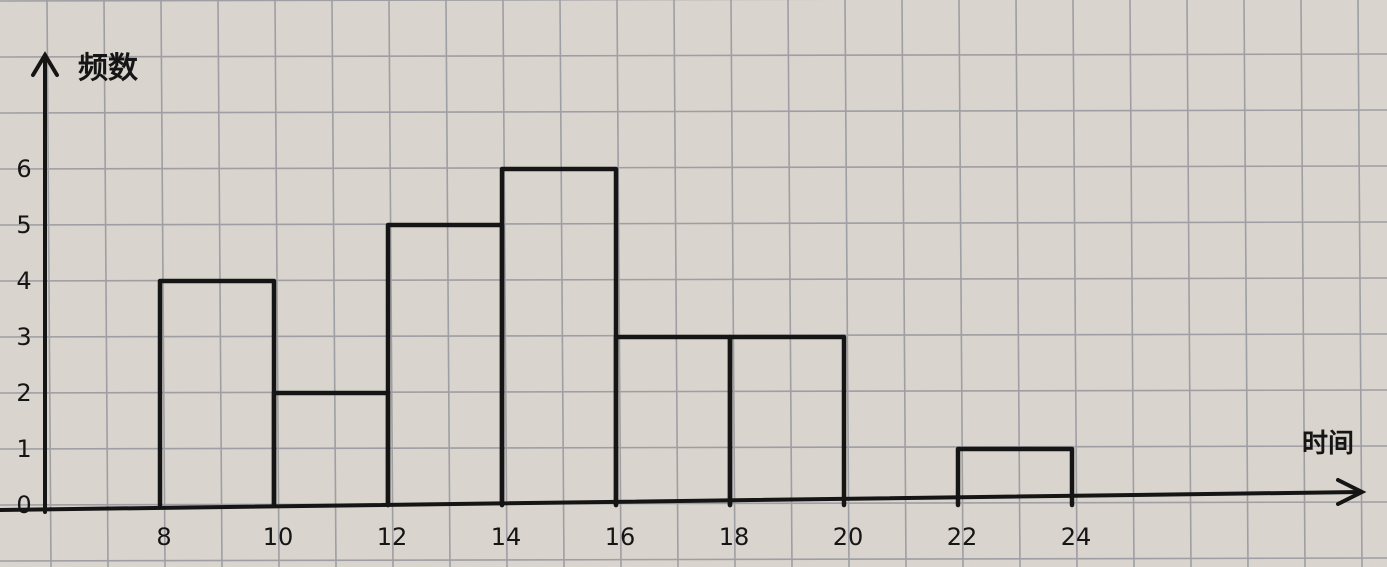  What do you see at coordinates (45, 64) in the screenshot?
I see `y-axis-arrow` at bounding box center [45, 64].